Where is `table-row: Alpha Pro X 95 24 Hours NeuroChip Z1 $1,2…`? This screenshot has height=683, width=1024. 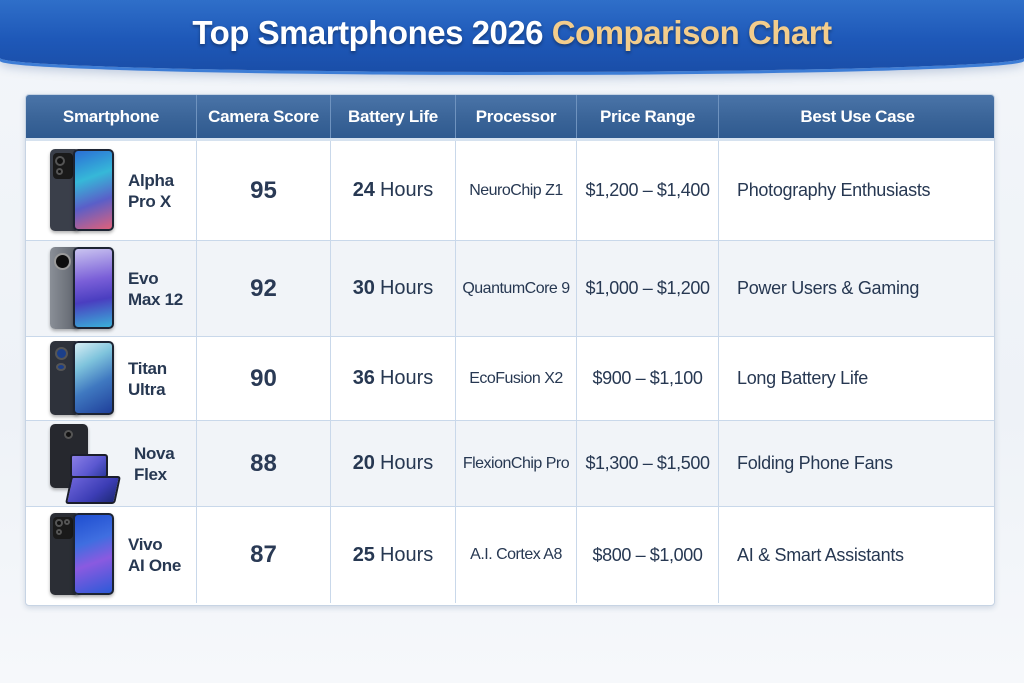 table-row: Alpha Pro X 95 24 Hours NeuroChip Z1 $1,2… is located at coordinates (510, 191).